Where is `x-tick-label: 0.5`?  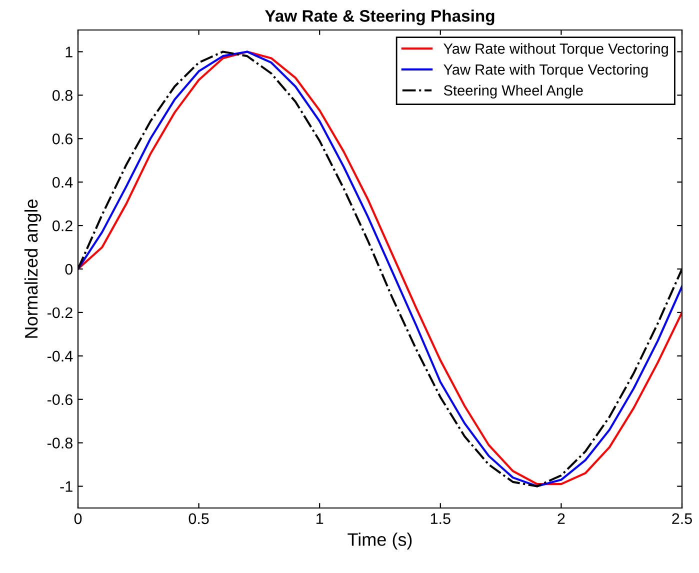
x-tick-label: 0.5 is located at coordinates (198, 518).